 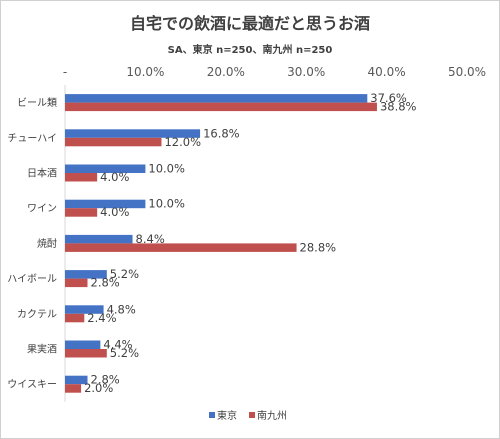 I want to click on x-tick-label: 30.0%, so click(x=306, y=72).